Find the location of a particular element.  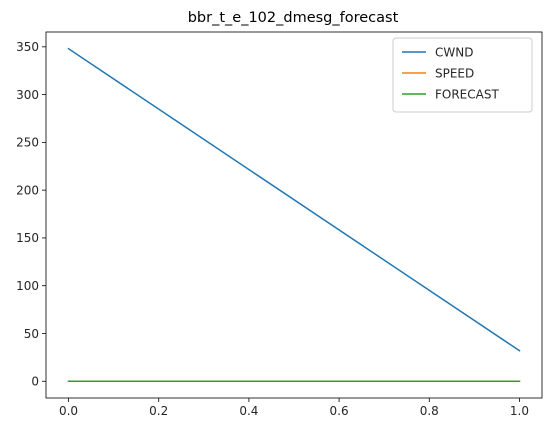

legend-label-forecast: FORECAST is located at coordinates (467, 94).